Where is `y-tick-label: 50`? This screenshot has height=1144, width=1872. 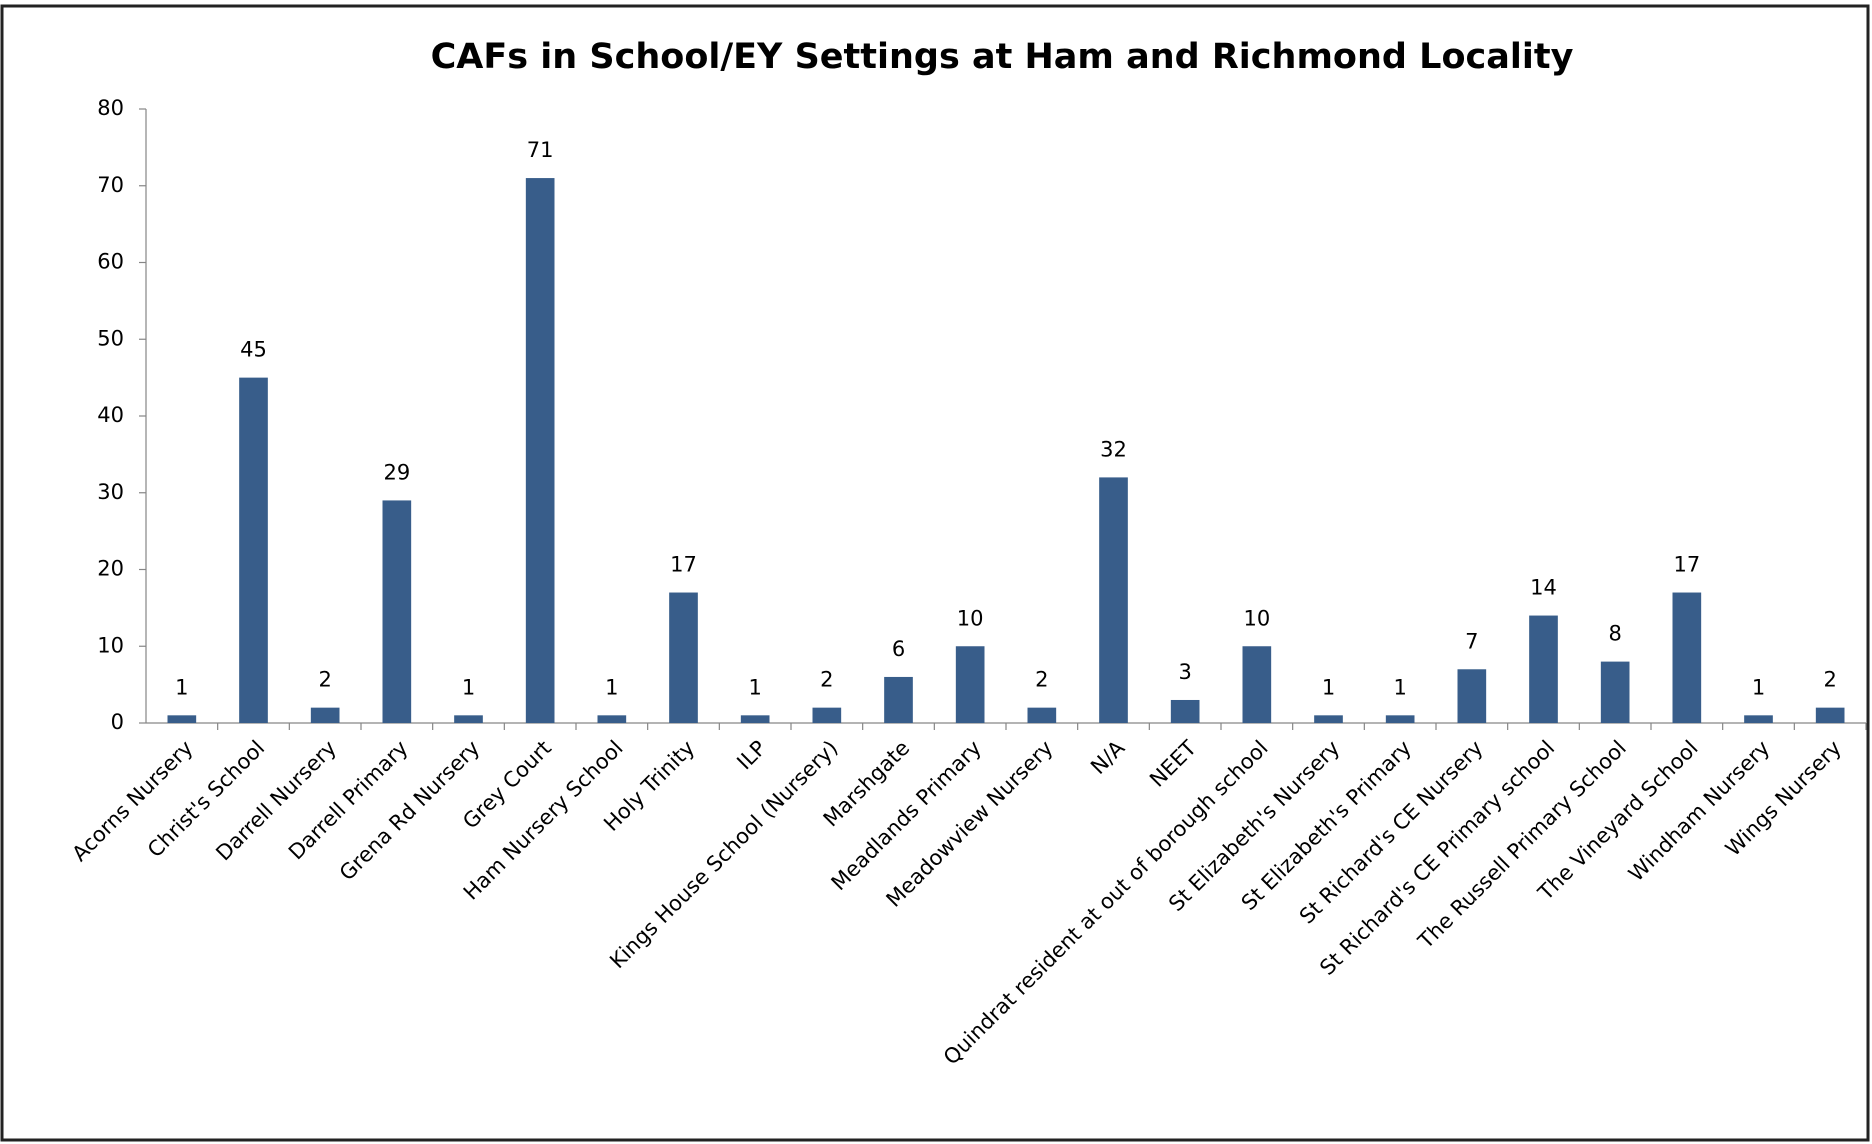 y-tick-label: 50 is located at coordinates (110, 338).